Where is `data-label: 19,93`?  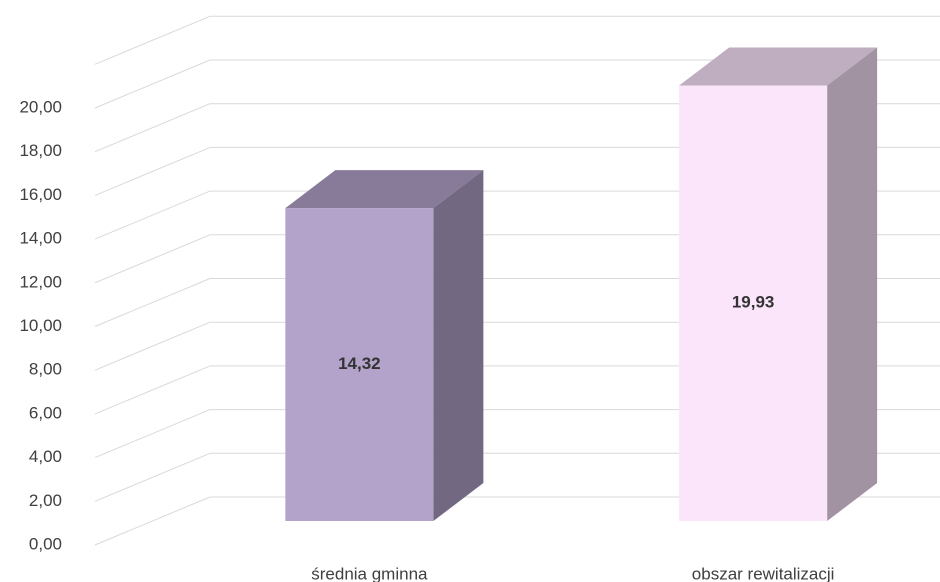
data-label: 19,93 is located at coordinates (753, 302).